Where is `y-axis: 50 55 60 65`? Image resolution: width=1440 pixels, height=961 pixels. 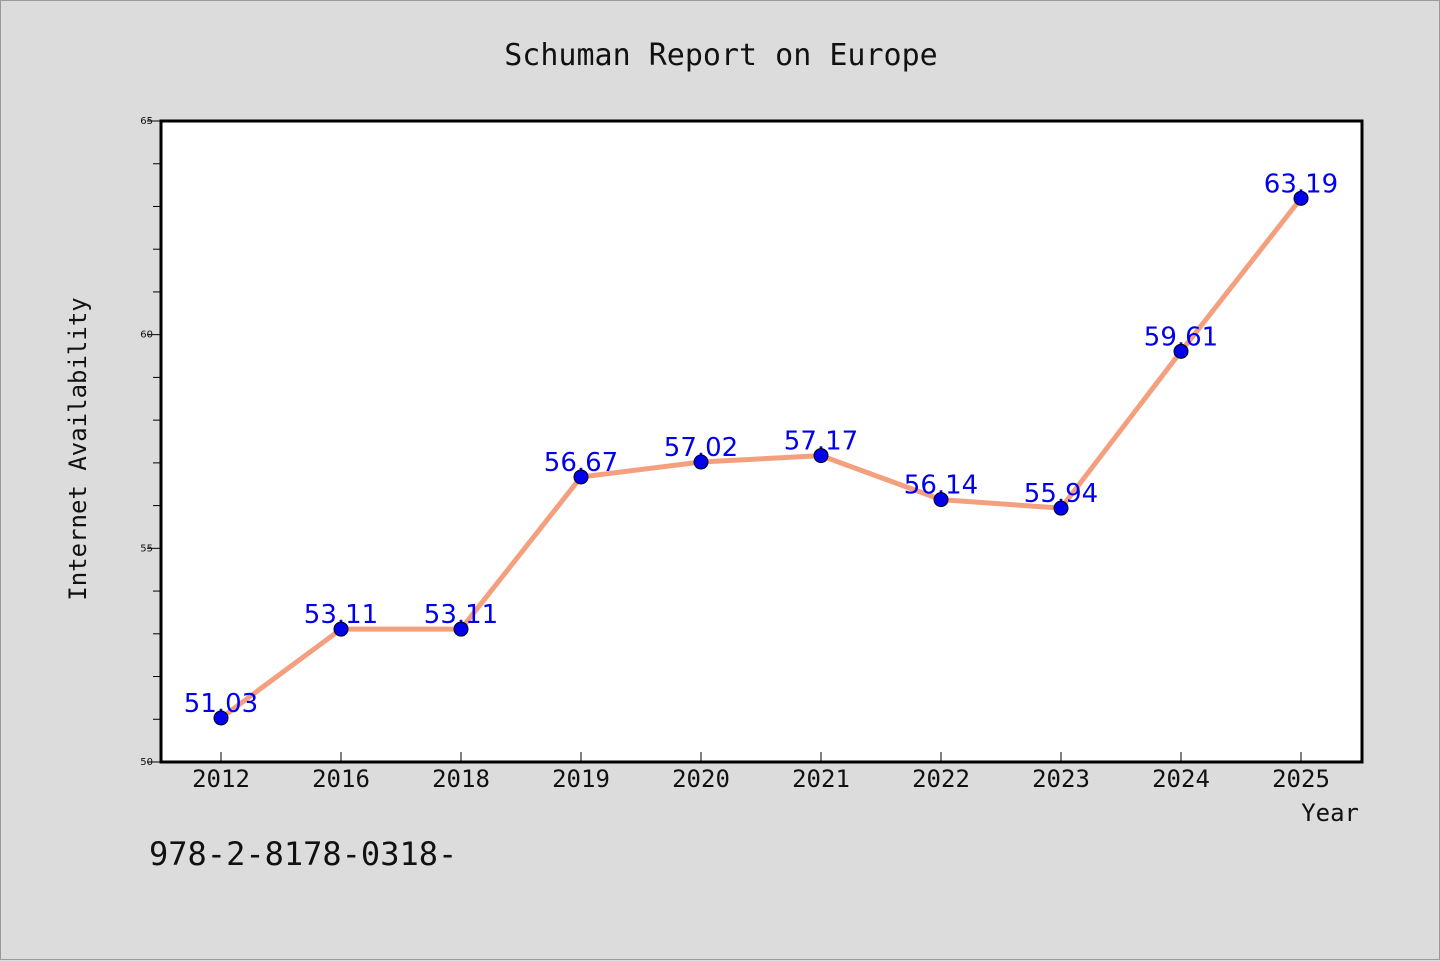
y-axis: 50 55 60 65 is located at coordinates (150, 442).